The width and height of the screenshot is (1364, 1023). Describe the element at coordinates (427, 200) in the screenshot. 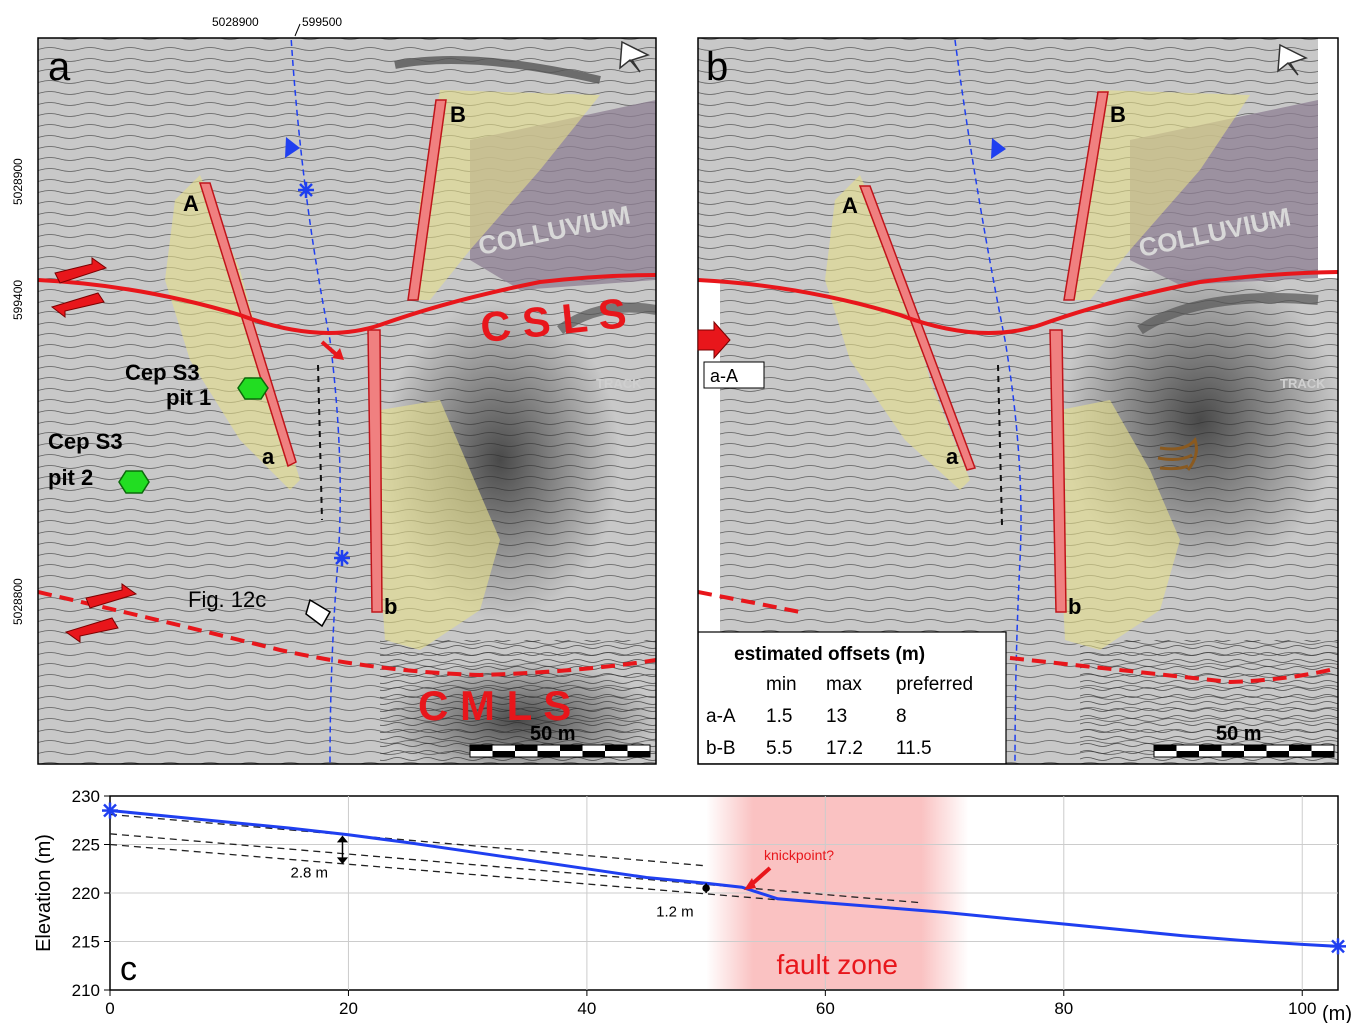

I see `offset-band-bB` at that location.